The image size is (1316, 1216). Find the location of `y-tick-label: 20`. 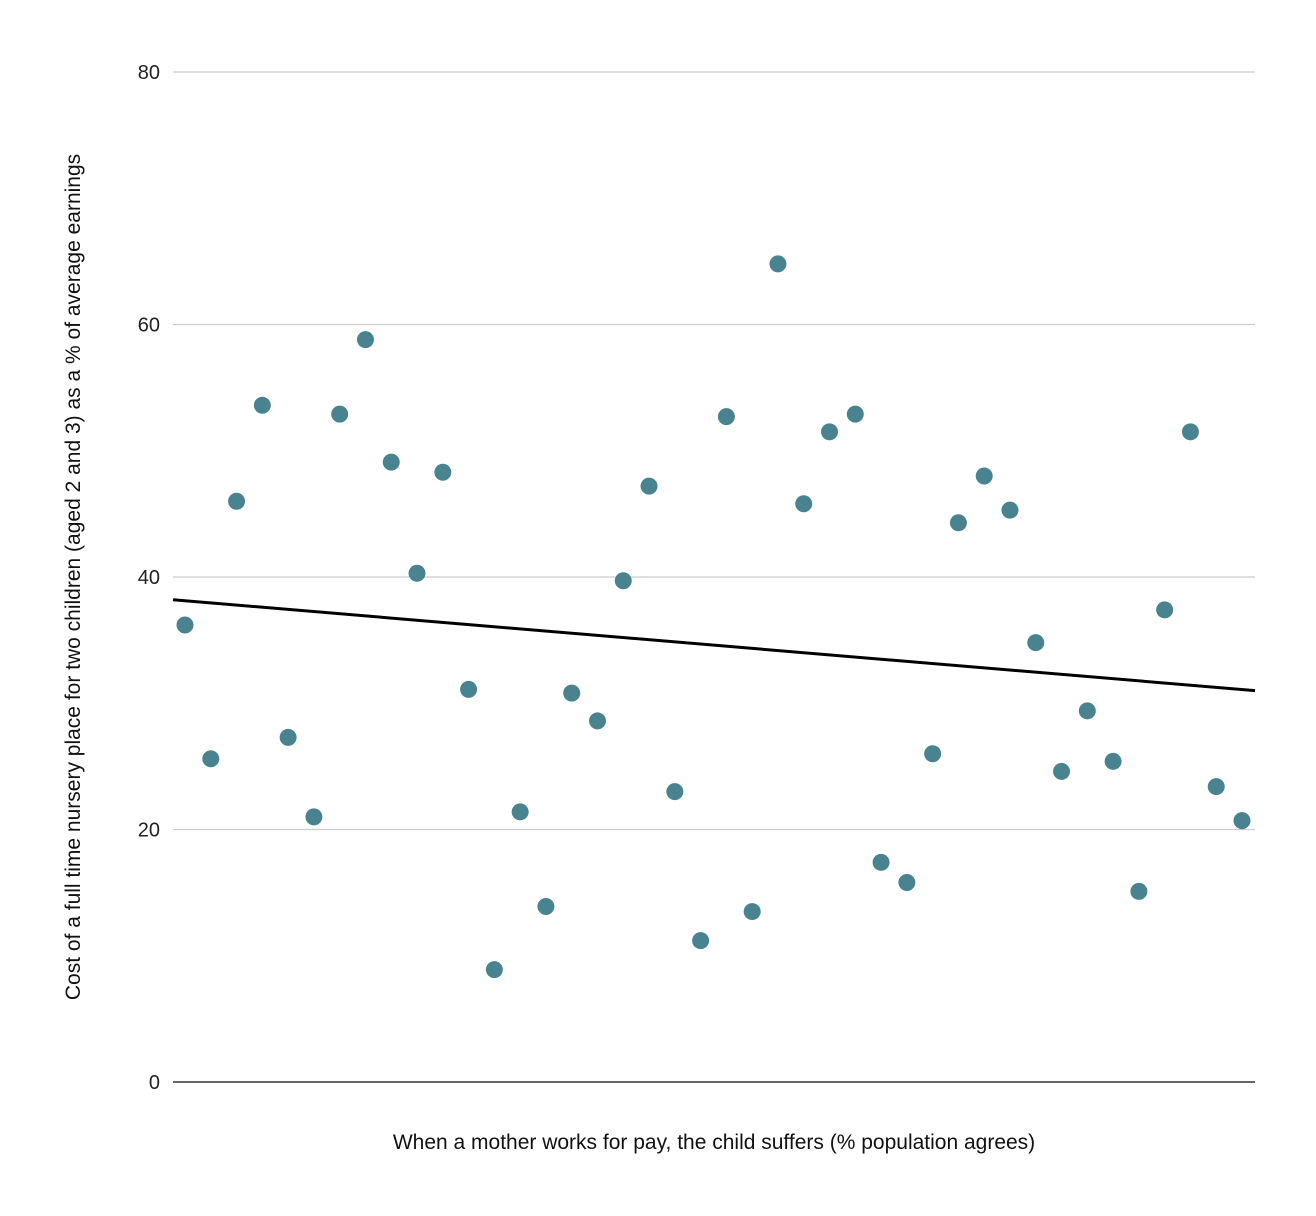

y-tick-label: 20 is located at coordinates (149, 831).